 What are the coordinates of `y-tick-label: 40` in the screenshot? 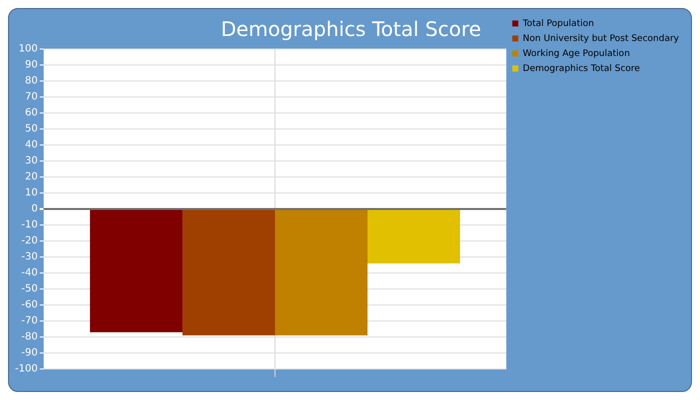 It's located at (31, 145).